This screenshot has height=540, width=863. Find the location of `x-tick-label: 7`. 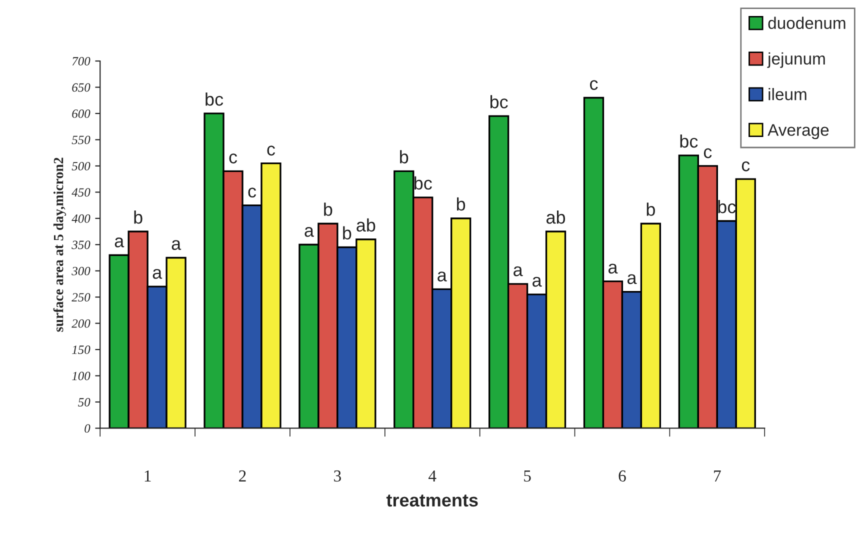

x-tick-label: 7 is located at coordinates (717, 476).